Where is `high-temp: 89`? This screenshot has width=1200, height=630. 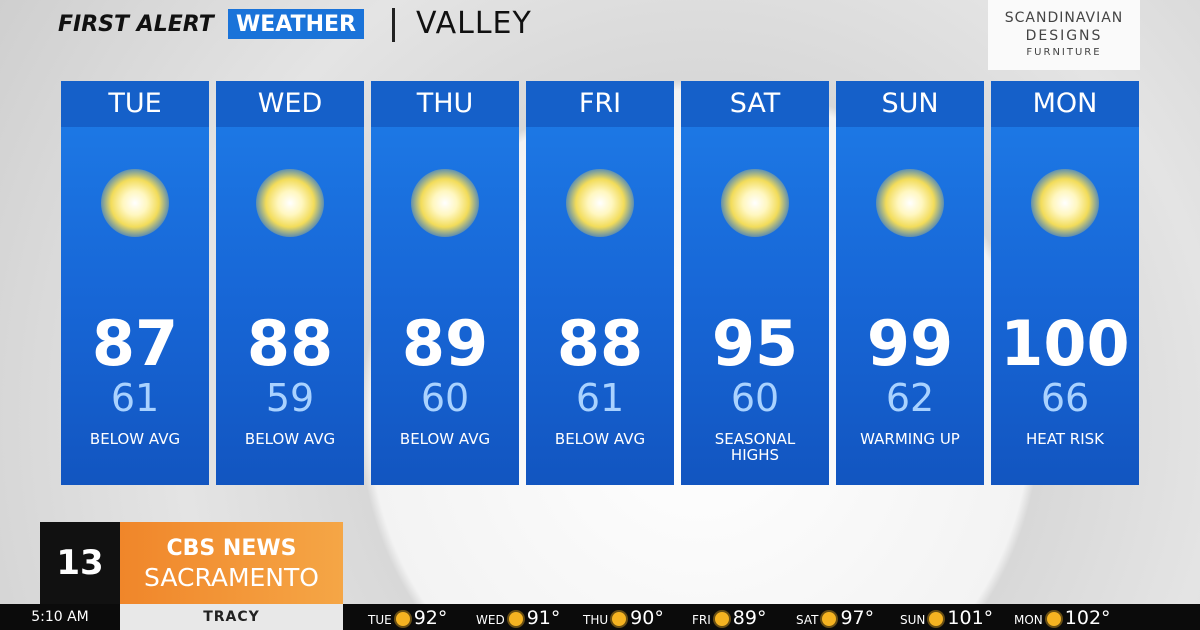
high-temp: 89 is located at coordinates (445, 343).